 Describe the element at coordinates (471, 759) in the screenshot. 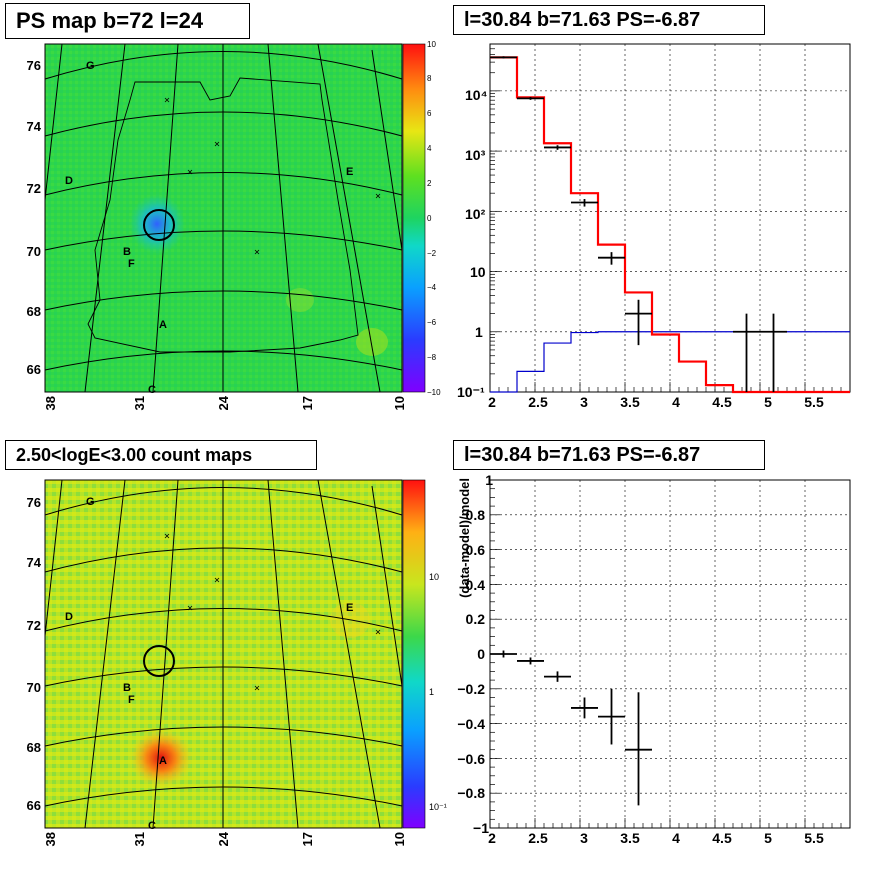

I see `y-tick-label: −0.6` at that location.